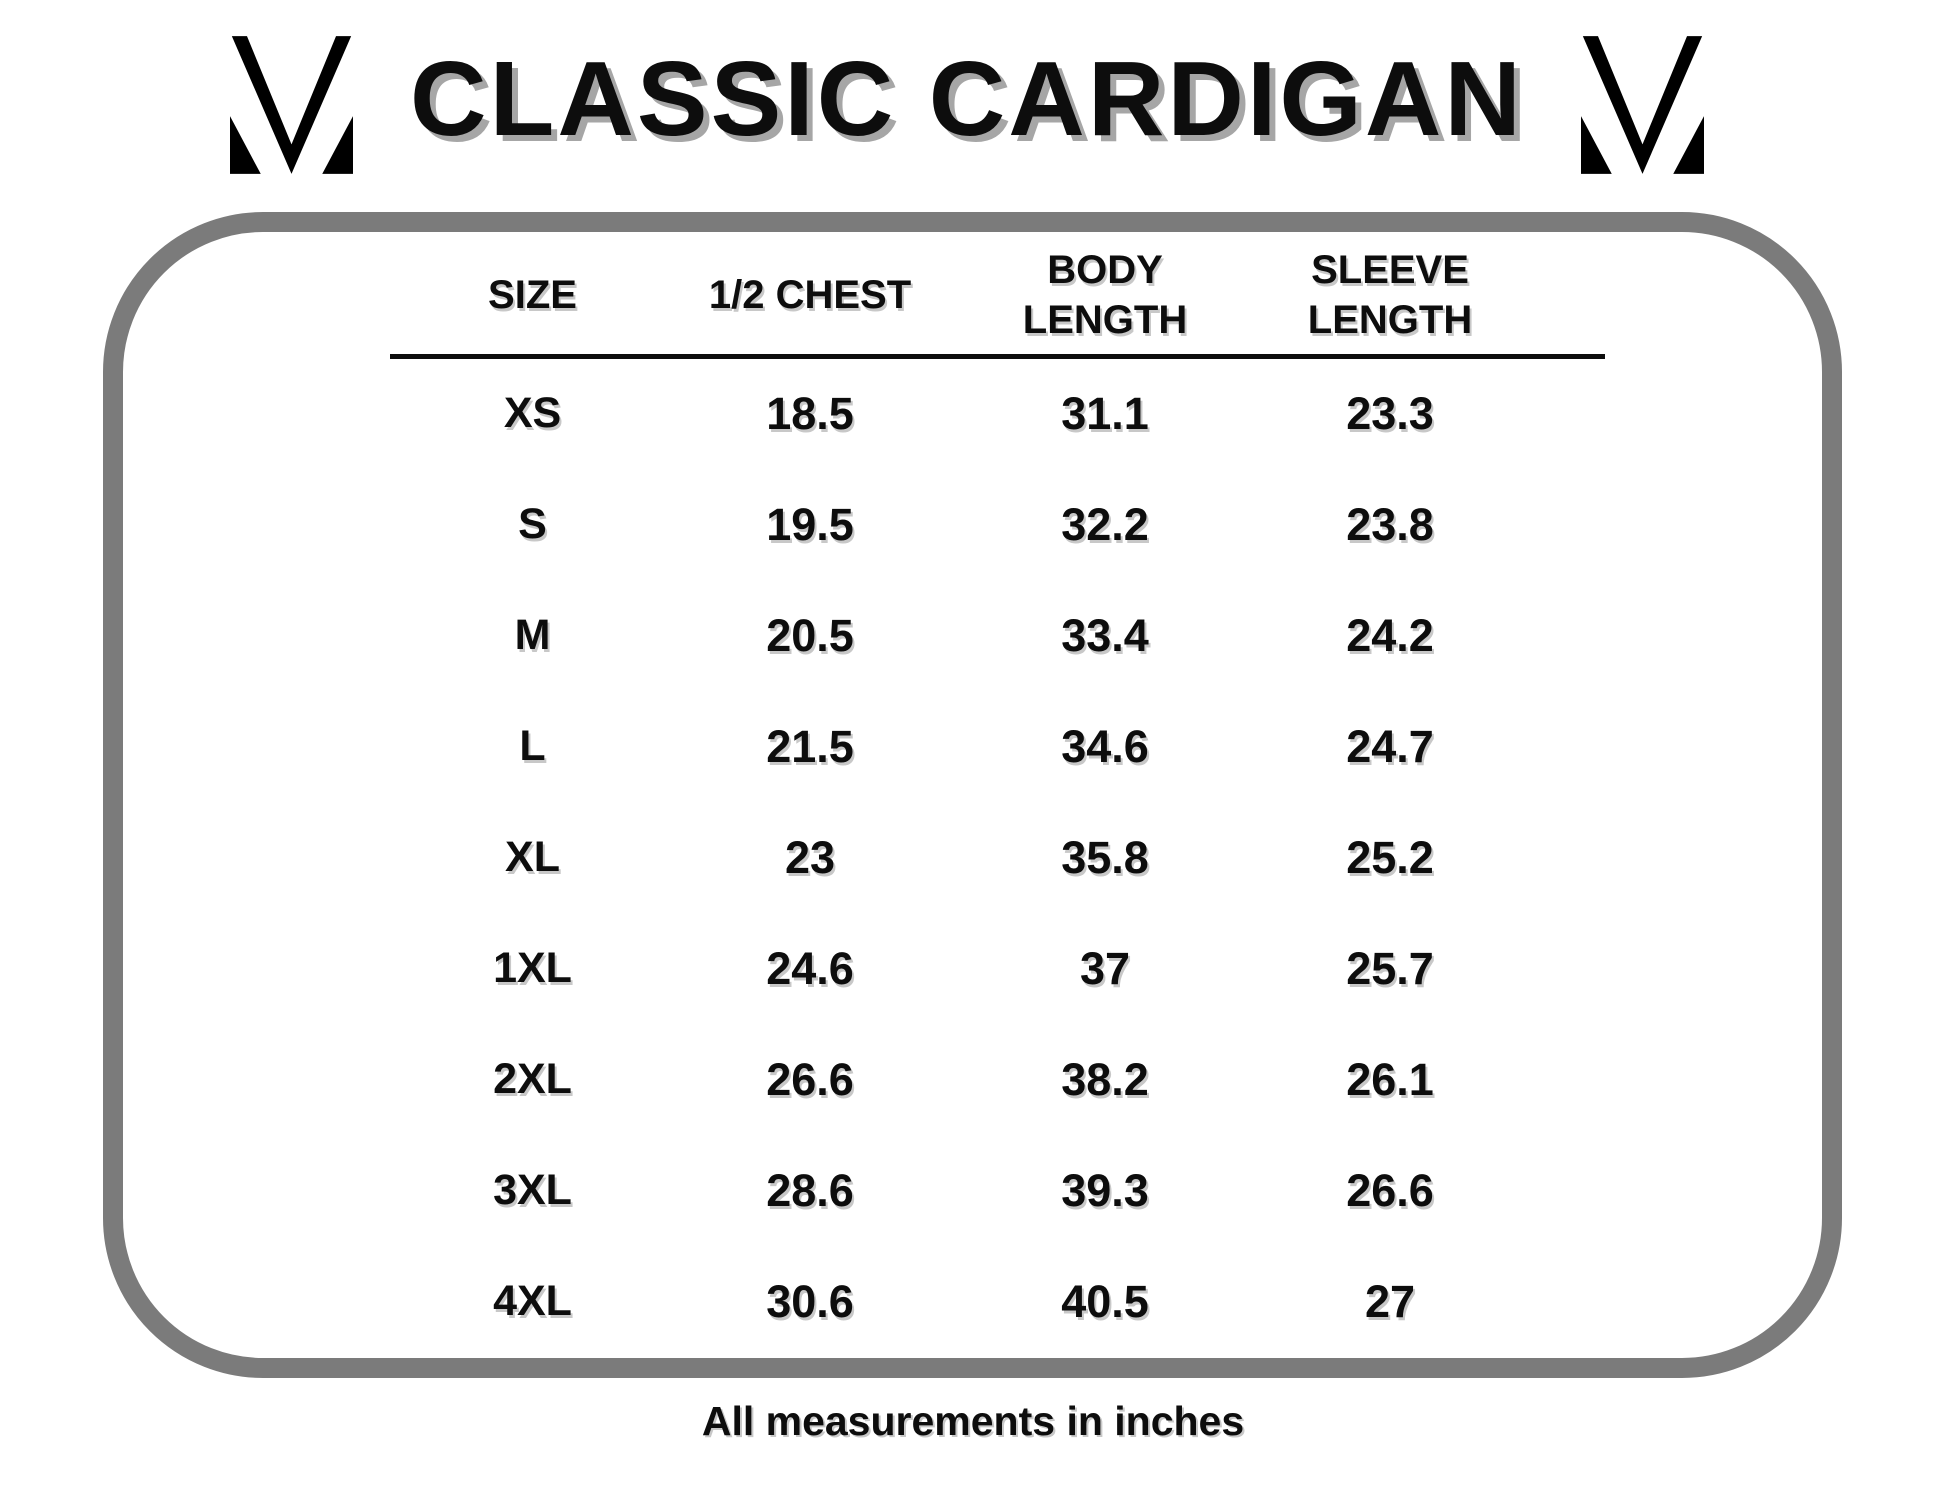  I want to click on size-cell: XL, so click(532, 857).